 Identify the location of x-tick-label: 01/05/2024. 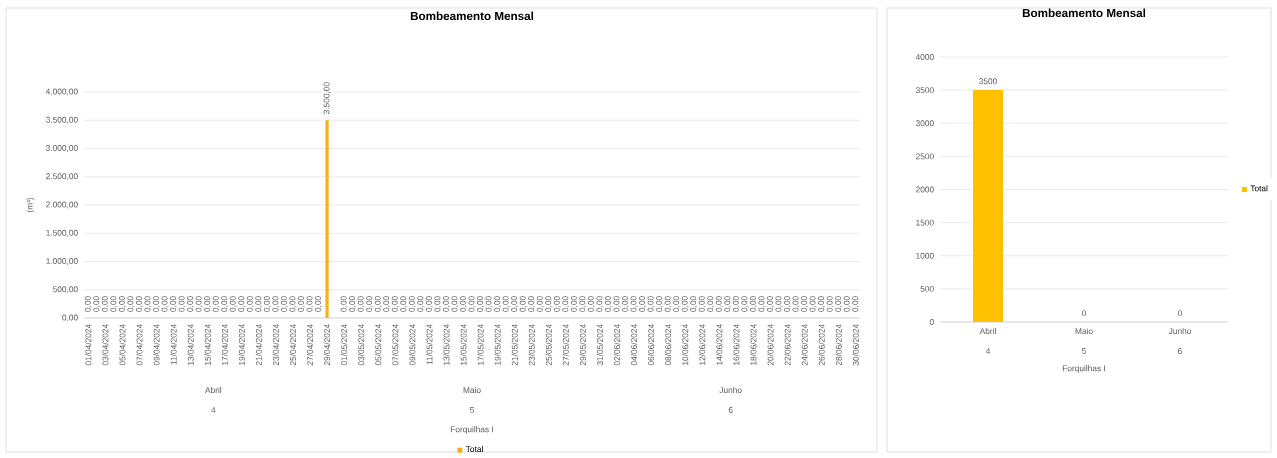
(344, 345).